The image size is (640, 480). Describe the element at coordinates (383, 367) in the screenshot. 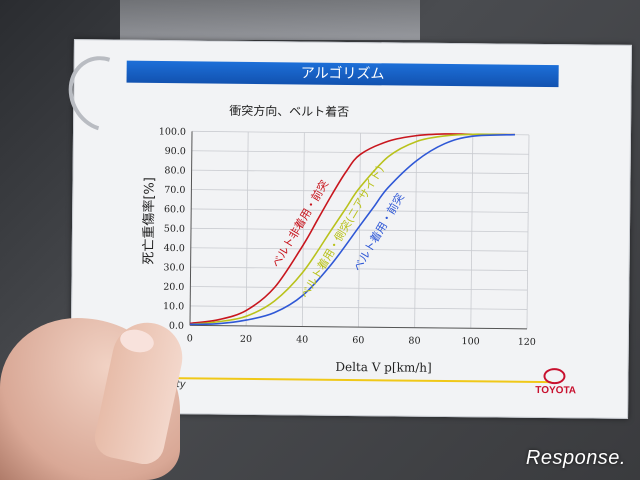

I see `x-axis-label: Delta V p[km/h]` at that location.